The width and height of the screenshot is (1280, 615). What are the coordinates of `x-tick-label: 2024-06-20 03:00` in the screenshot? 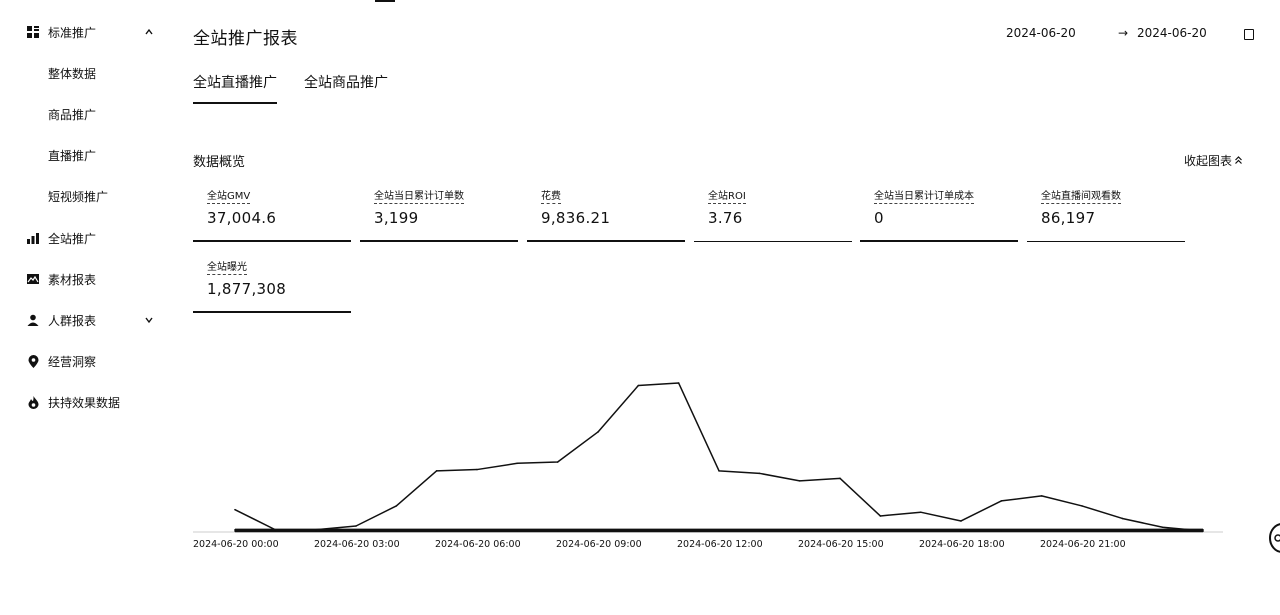 It's located at (357, 544).